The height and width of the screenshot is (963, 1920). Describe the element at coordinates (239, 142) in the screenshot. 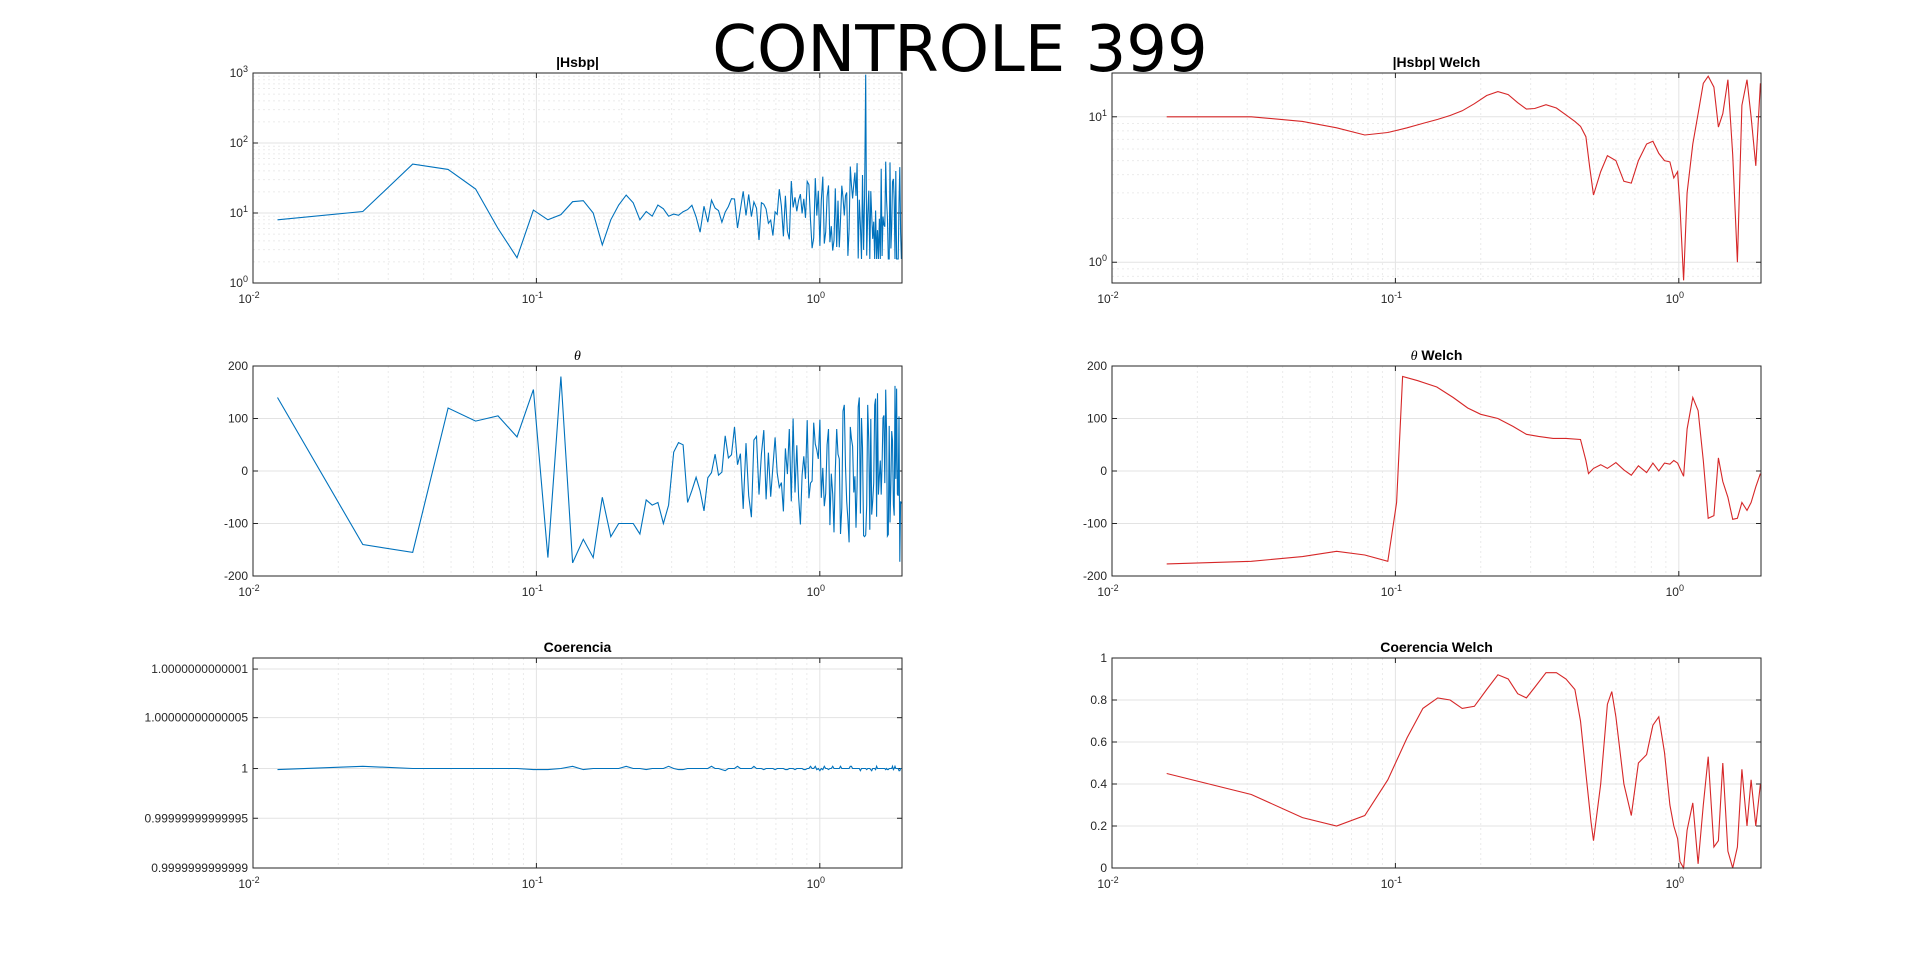

I see `y-tick-label: 10²` at that location.